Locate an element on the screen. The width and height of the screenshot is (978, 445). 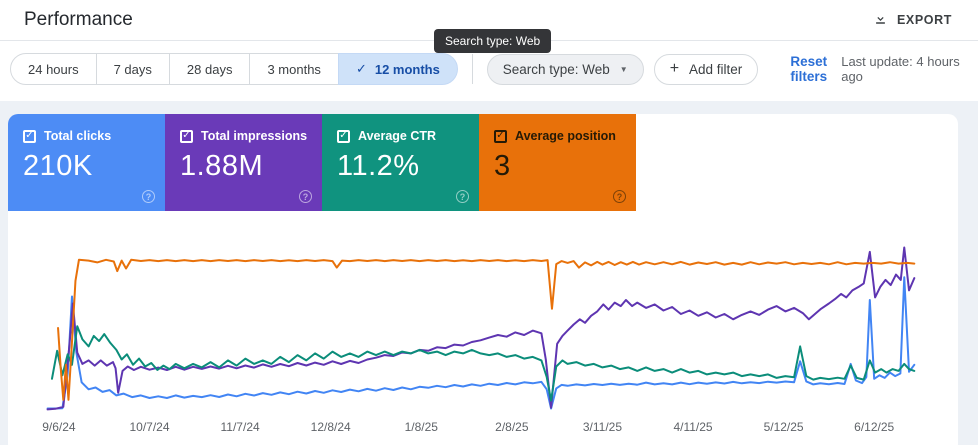
search-type-dropdown: Search type: Web ▼ is located at coordinates (565, 69).